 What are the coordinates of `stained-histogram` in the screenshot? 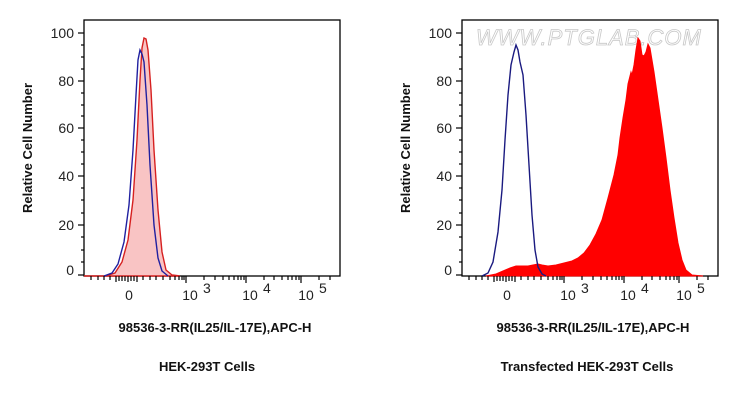 It's located at (132, 156).